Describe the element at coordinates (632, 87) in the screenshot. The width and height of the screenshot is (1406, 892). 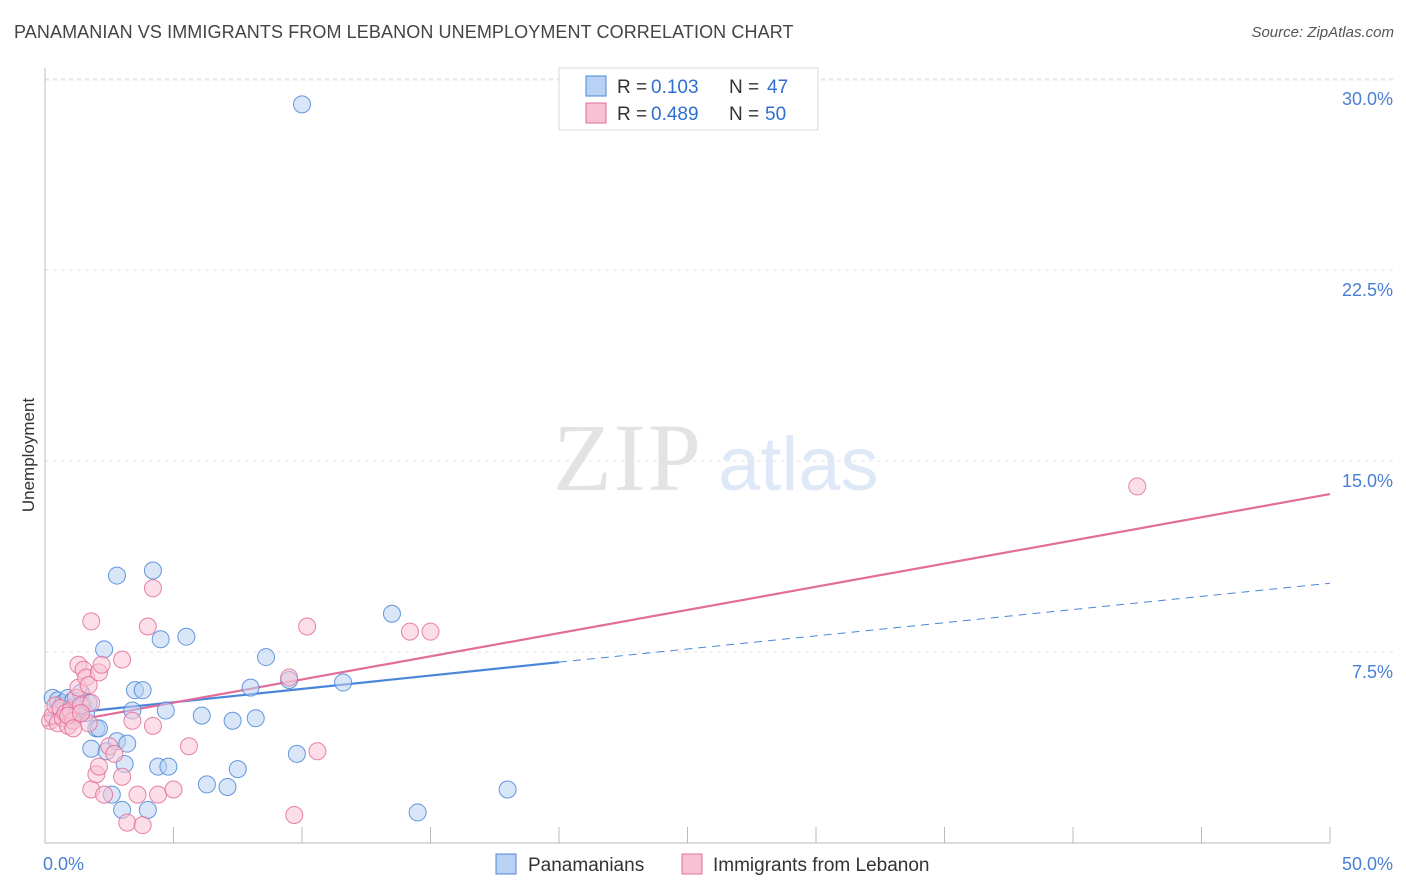
I see `legend-r-label-1: R =` at that location.